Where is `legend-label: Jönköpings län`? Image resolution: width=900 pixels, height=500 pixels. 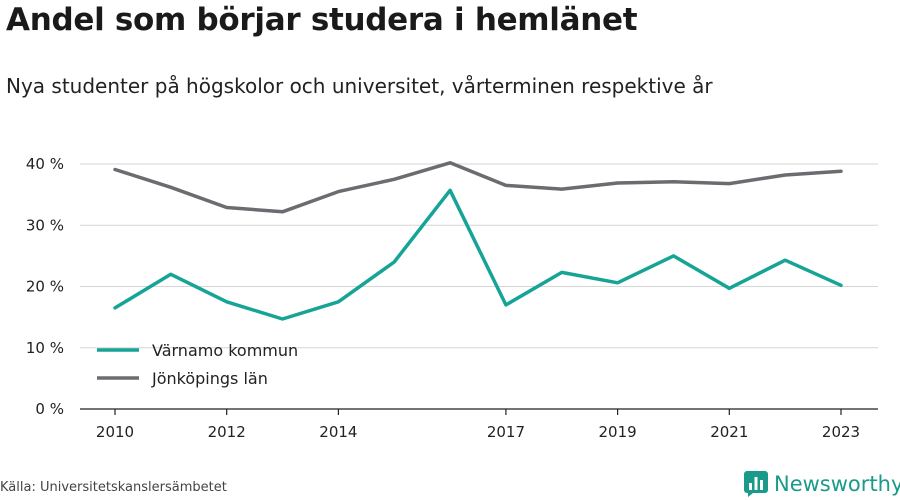
legend-label: Jönköpings län is located at coordinates (209, 378).